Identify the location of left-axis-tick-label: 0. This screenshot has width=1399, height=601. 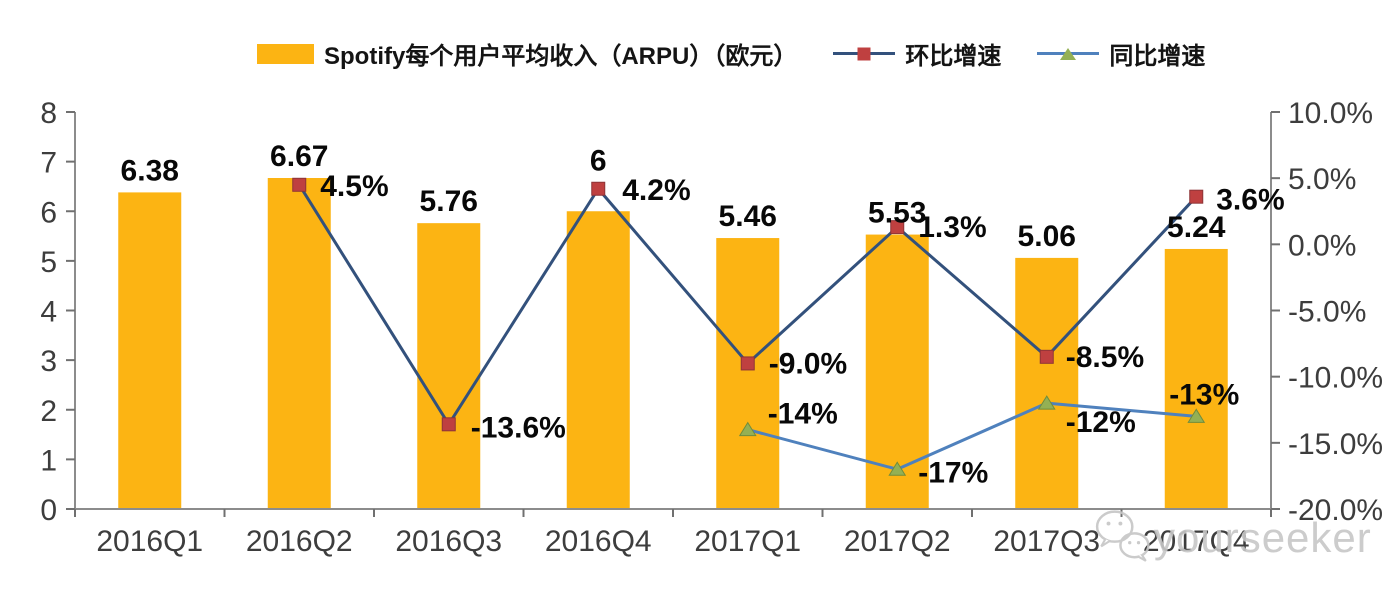
(48, 510).